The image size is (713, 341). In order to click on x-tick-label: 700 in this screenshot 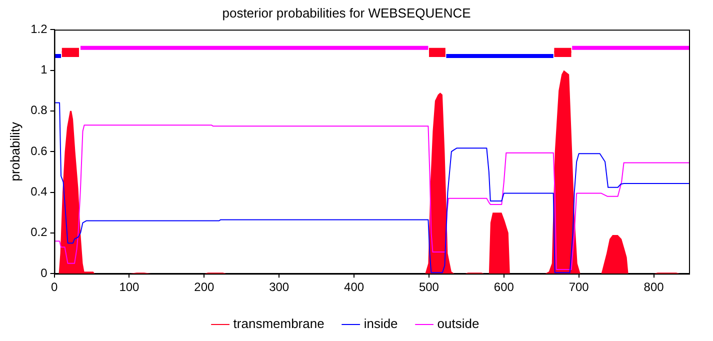, I will do `click(579, 287)`.